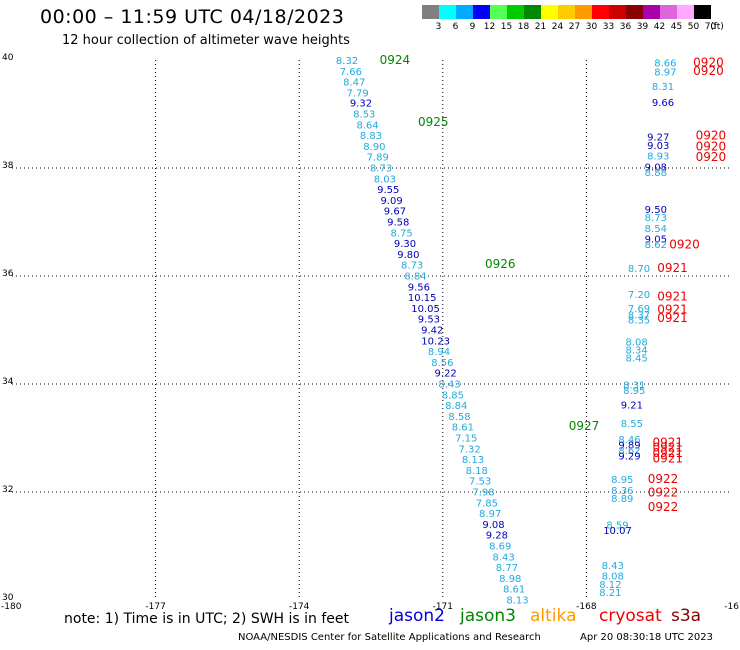 Image resolution: width=740 pixels, height=650 pixels. What do you see at coordinates (610, 585) in the screenshot?
I see `wave-height-label: 8.12` at bounding box center [610, 585].